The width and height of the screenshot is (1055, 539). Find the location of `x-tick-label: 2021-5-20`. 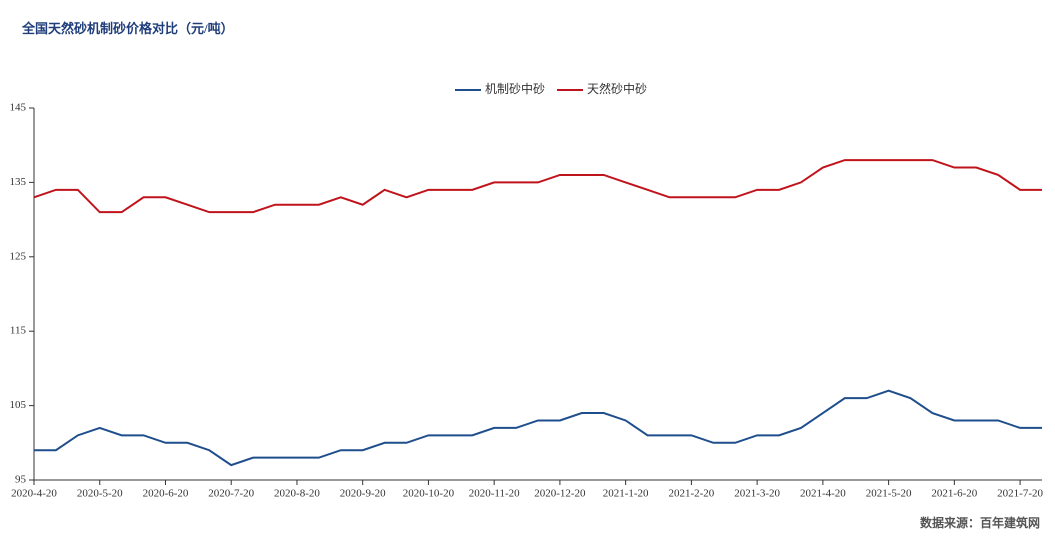

x-tick-label: 2021-5-20 is located at coordinates (889, 494).